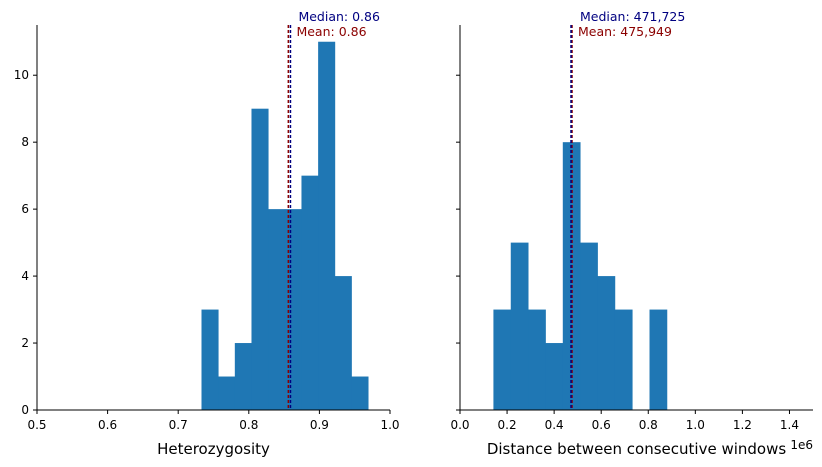 This screenshot has height=467, width=822. I want to click on y-tick-label: 10, so click(21, 75).